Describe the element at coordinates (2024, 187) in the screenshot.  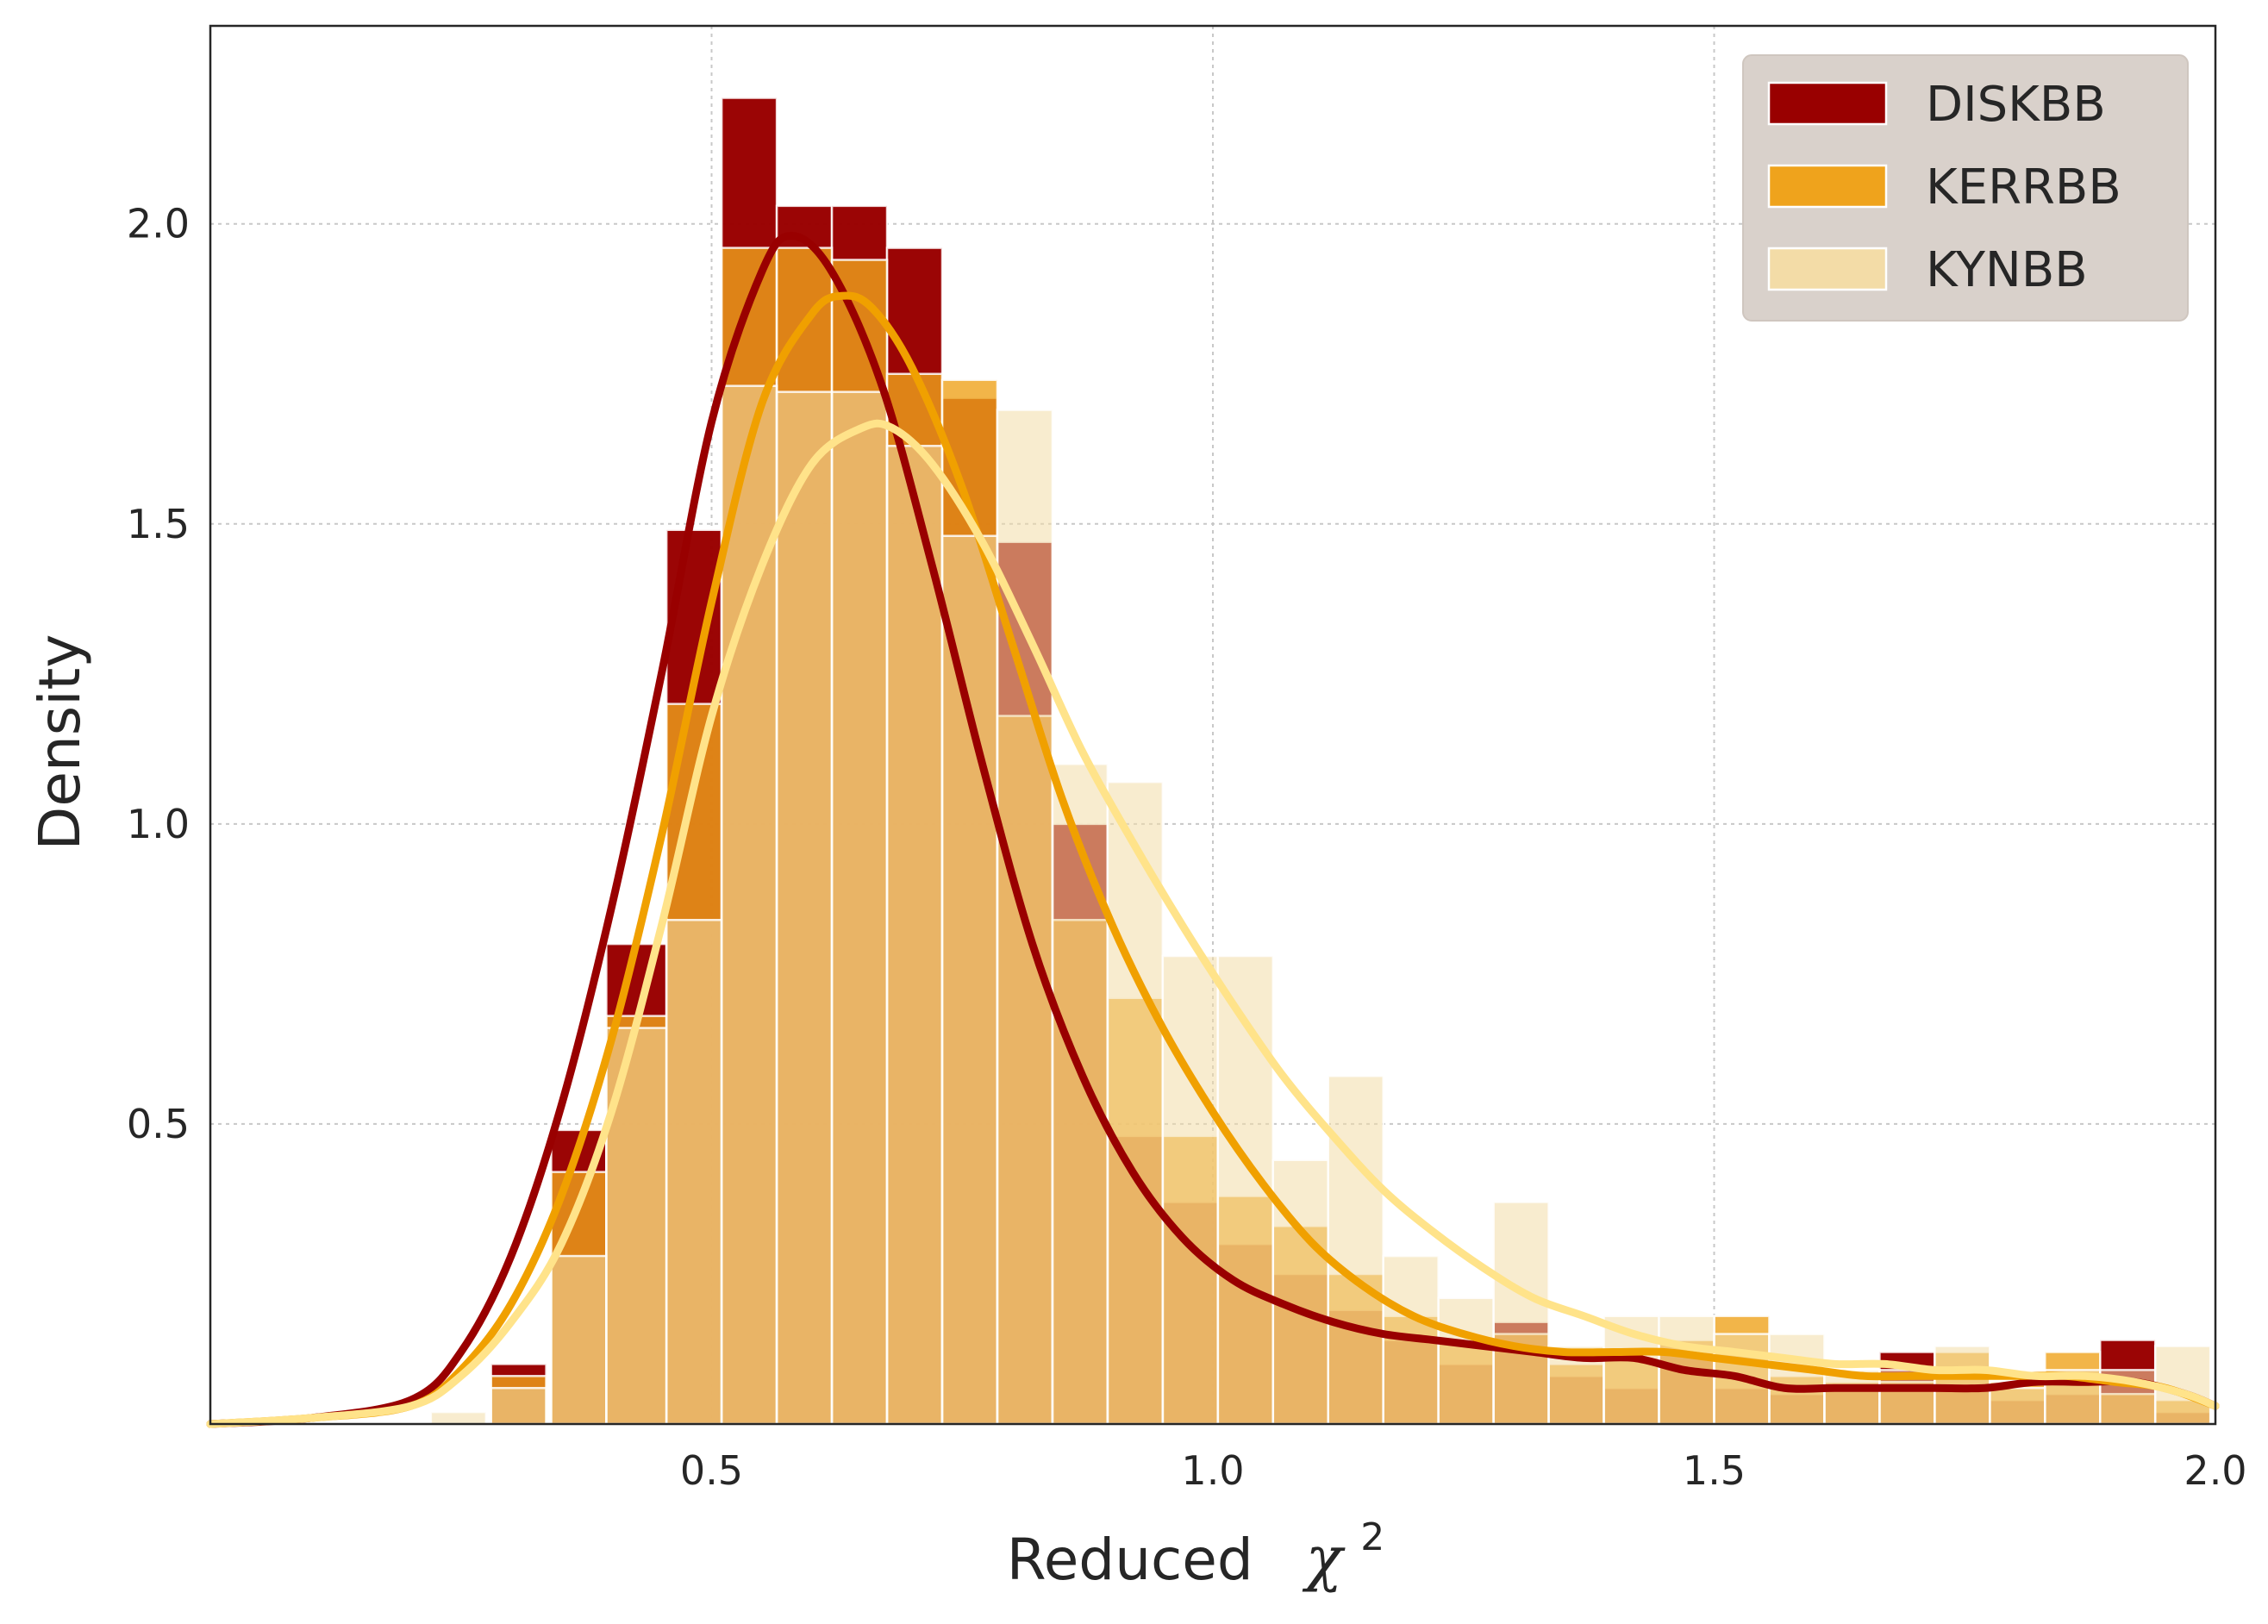
I see `legend-label: KERRBB` at that location.